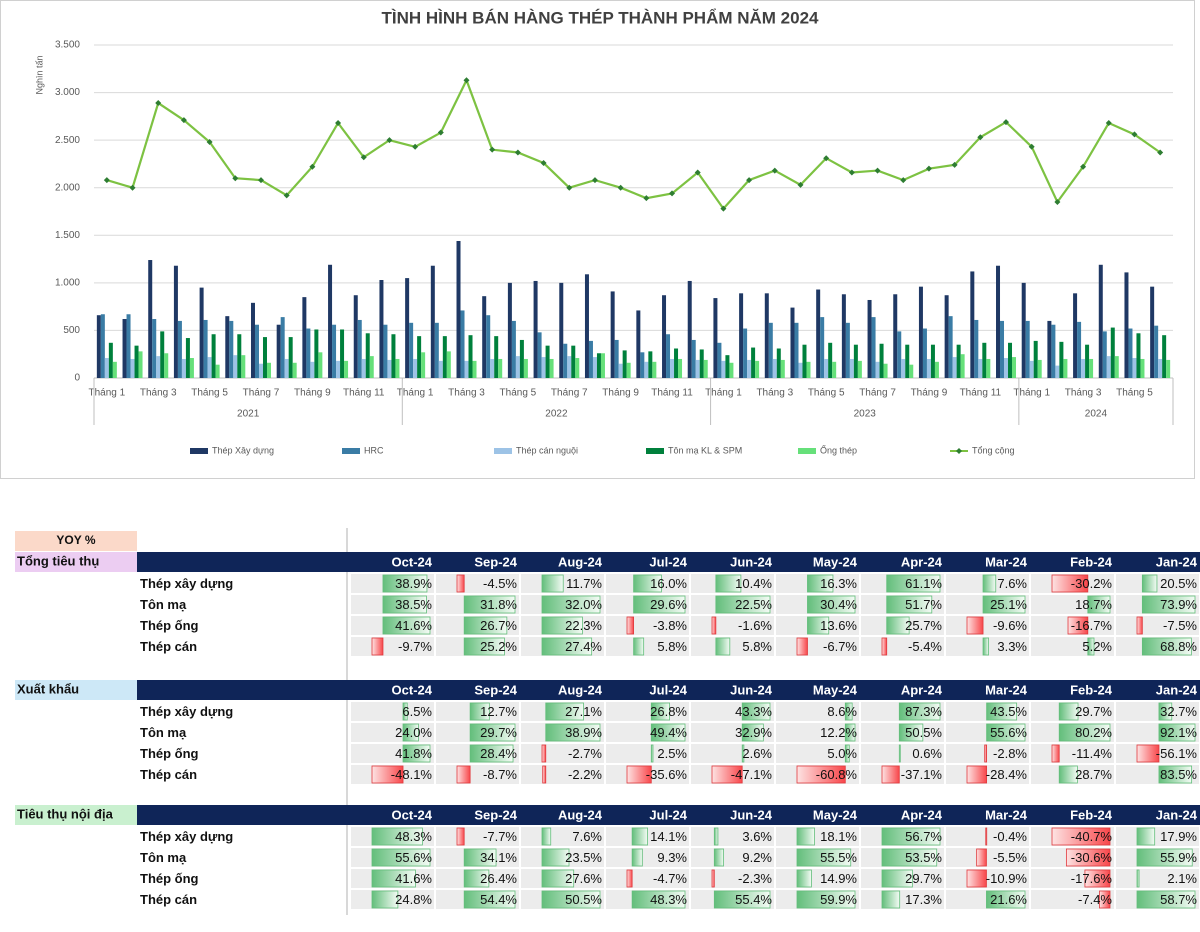 The image size is (1200, 932). What do you see at coordinates (1178, 857) in the screenshot?
I see `cell-value: 55.9%` at bounding box center [1178, 857].